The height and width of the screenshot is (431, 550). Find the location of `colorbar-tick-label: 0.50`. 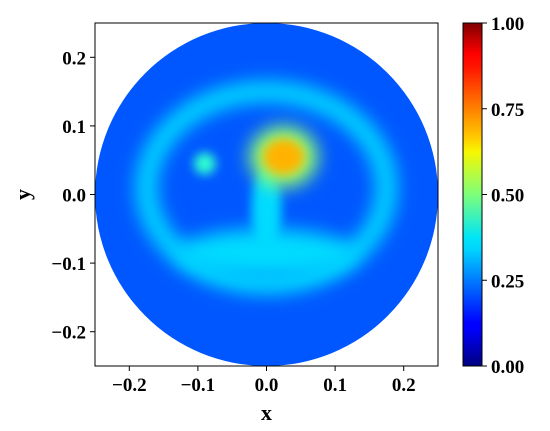

colorbar-tick-label: 0.50 is located at coordinates (507, 196).